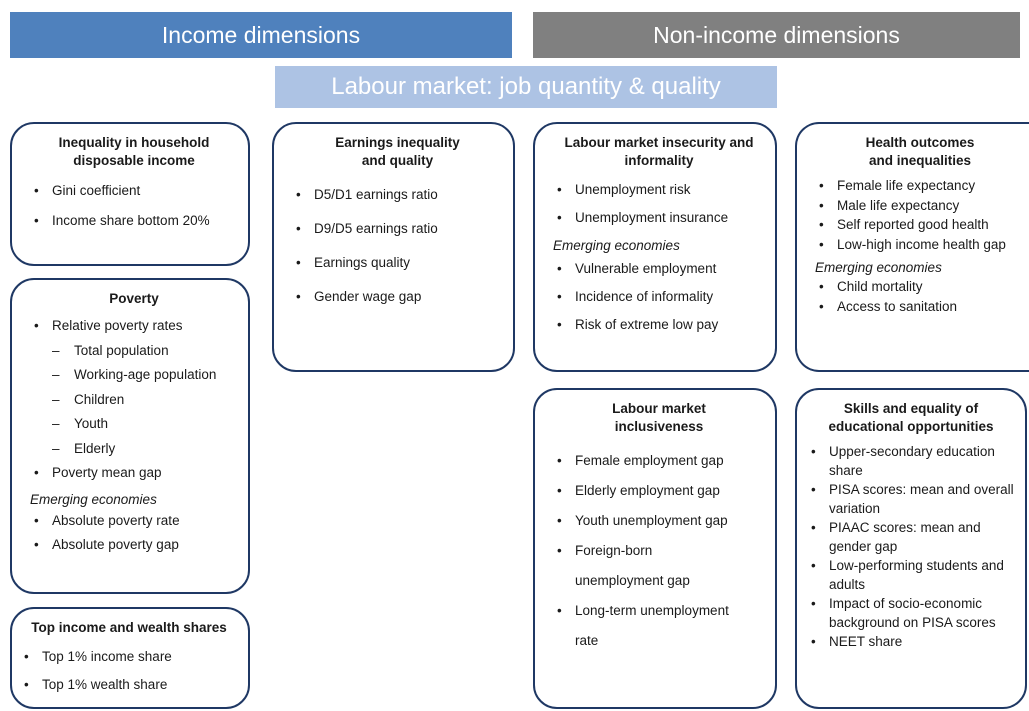  What do you see at coordinates (659, 417) in the screenshot?
I see `box-title: Labour market inclusiveness` at bounding box center [659, 417].